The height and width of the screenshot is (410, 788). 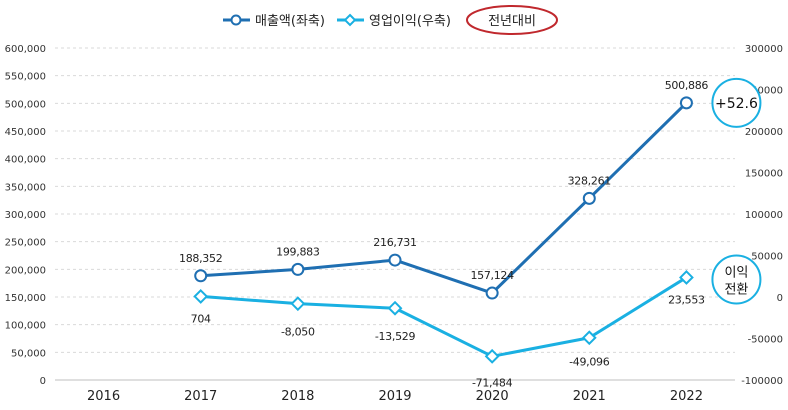 I want to click on data-label: 188,352, so click(x=200, y=258).